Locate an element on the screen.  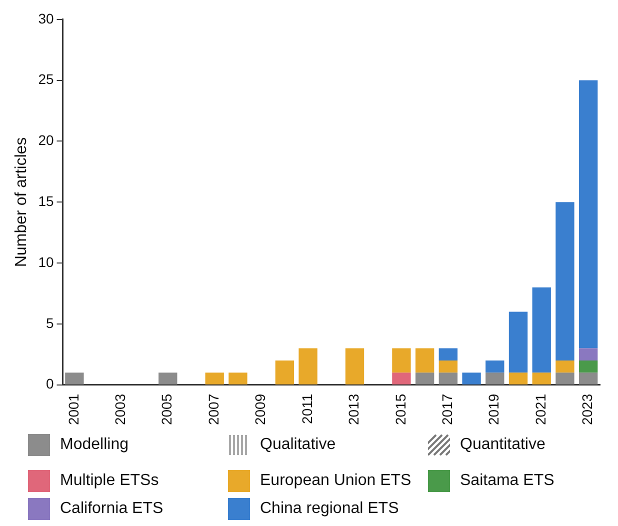
x-tick-label: 2021 is located at coordinates (540, 410).